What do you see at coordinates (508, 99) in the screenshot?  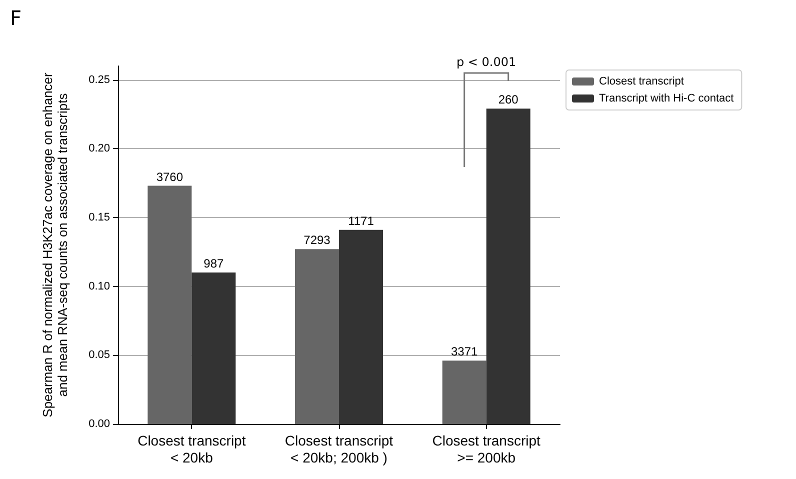 I see `annotation: 260` at bounding box center [508, 99].